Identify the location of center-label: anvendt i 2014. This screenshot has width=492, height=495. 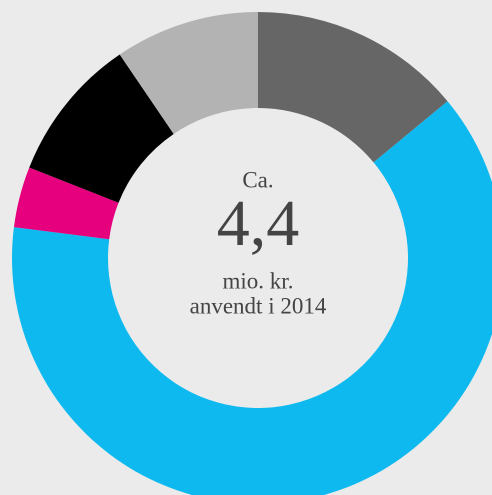
(258, 305).